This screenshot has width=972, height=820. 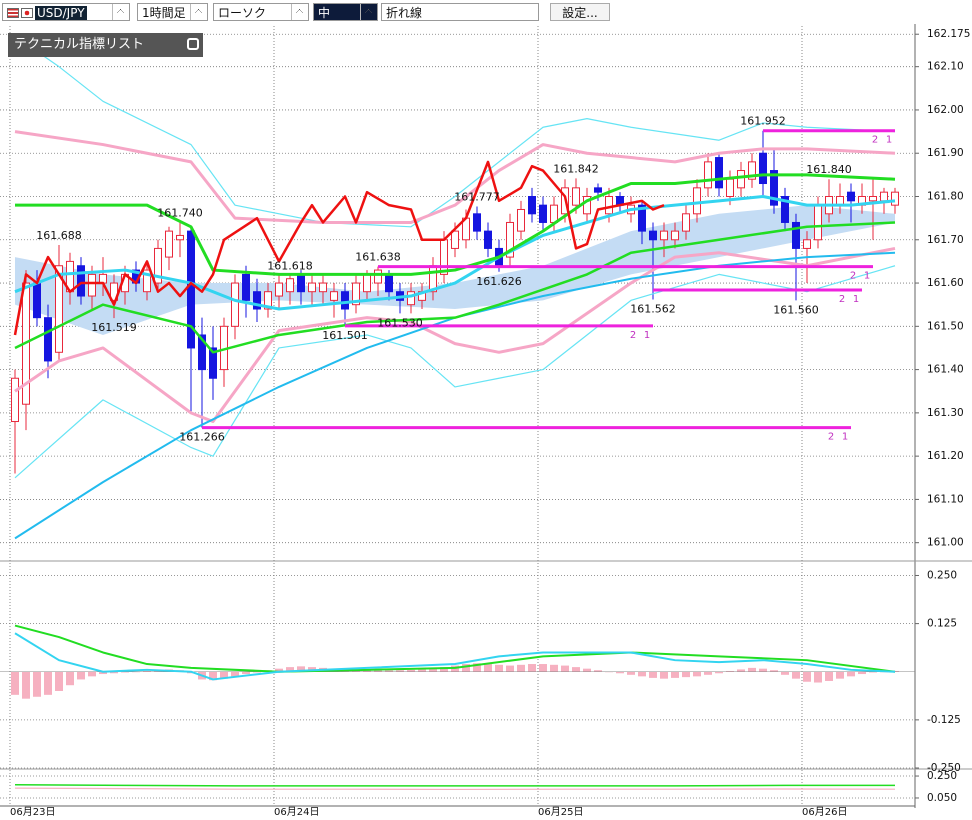 I want to click on x-tick-label: 06月23日, so click(x=32, y=812).